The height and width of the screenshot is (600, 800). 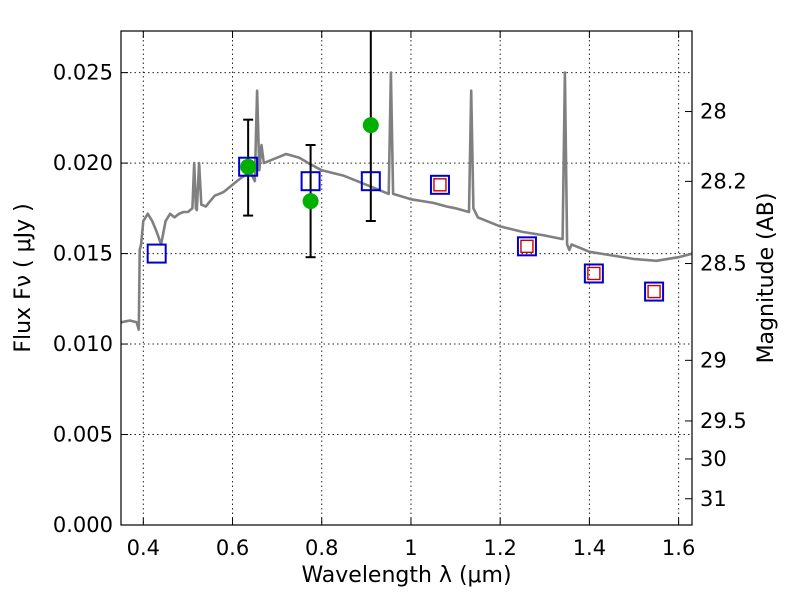 I want to click on x-tick-label: 0.6, so click(x=232, y=548).